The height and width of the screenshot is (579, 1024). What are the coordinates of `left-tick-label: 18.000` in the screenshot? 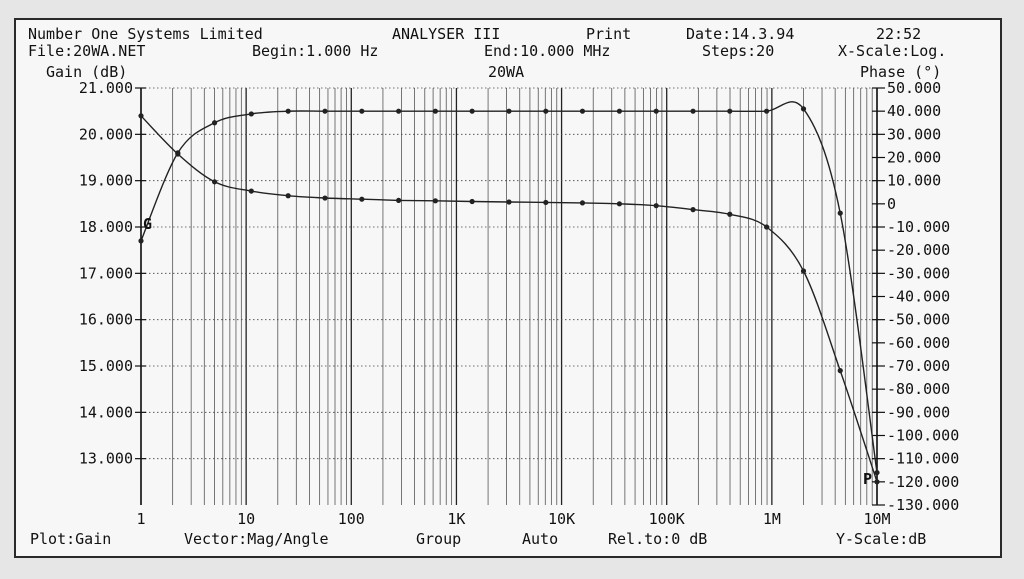 It's located at (106, 227).